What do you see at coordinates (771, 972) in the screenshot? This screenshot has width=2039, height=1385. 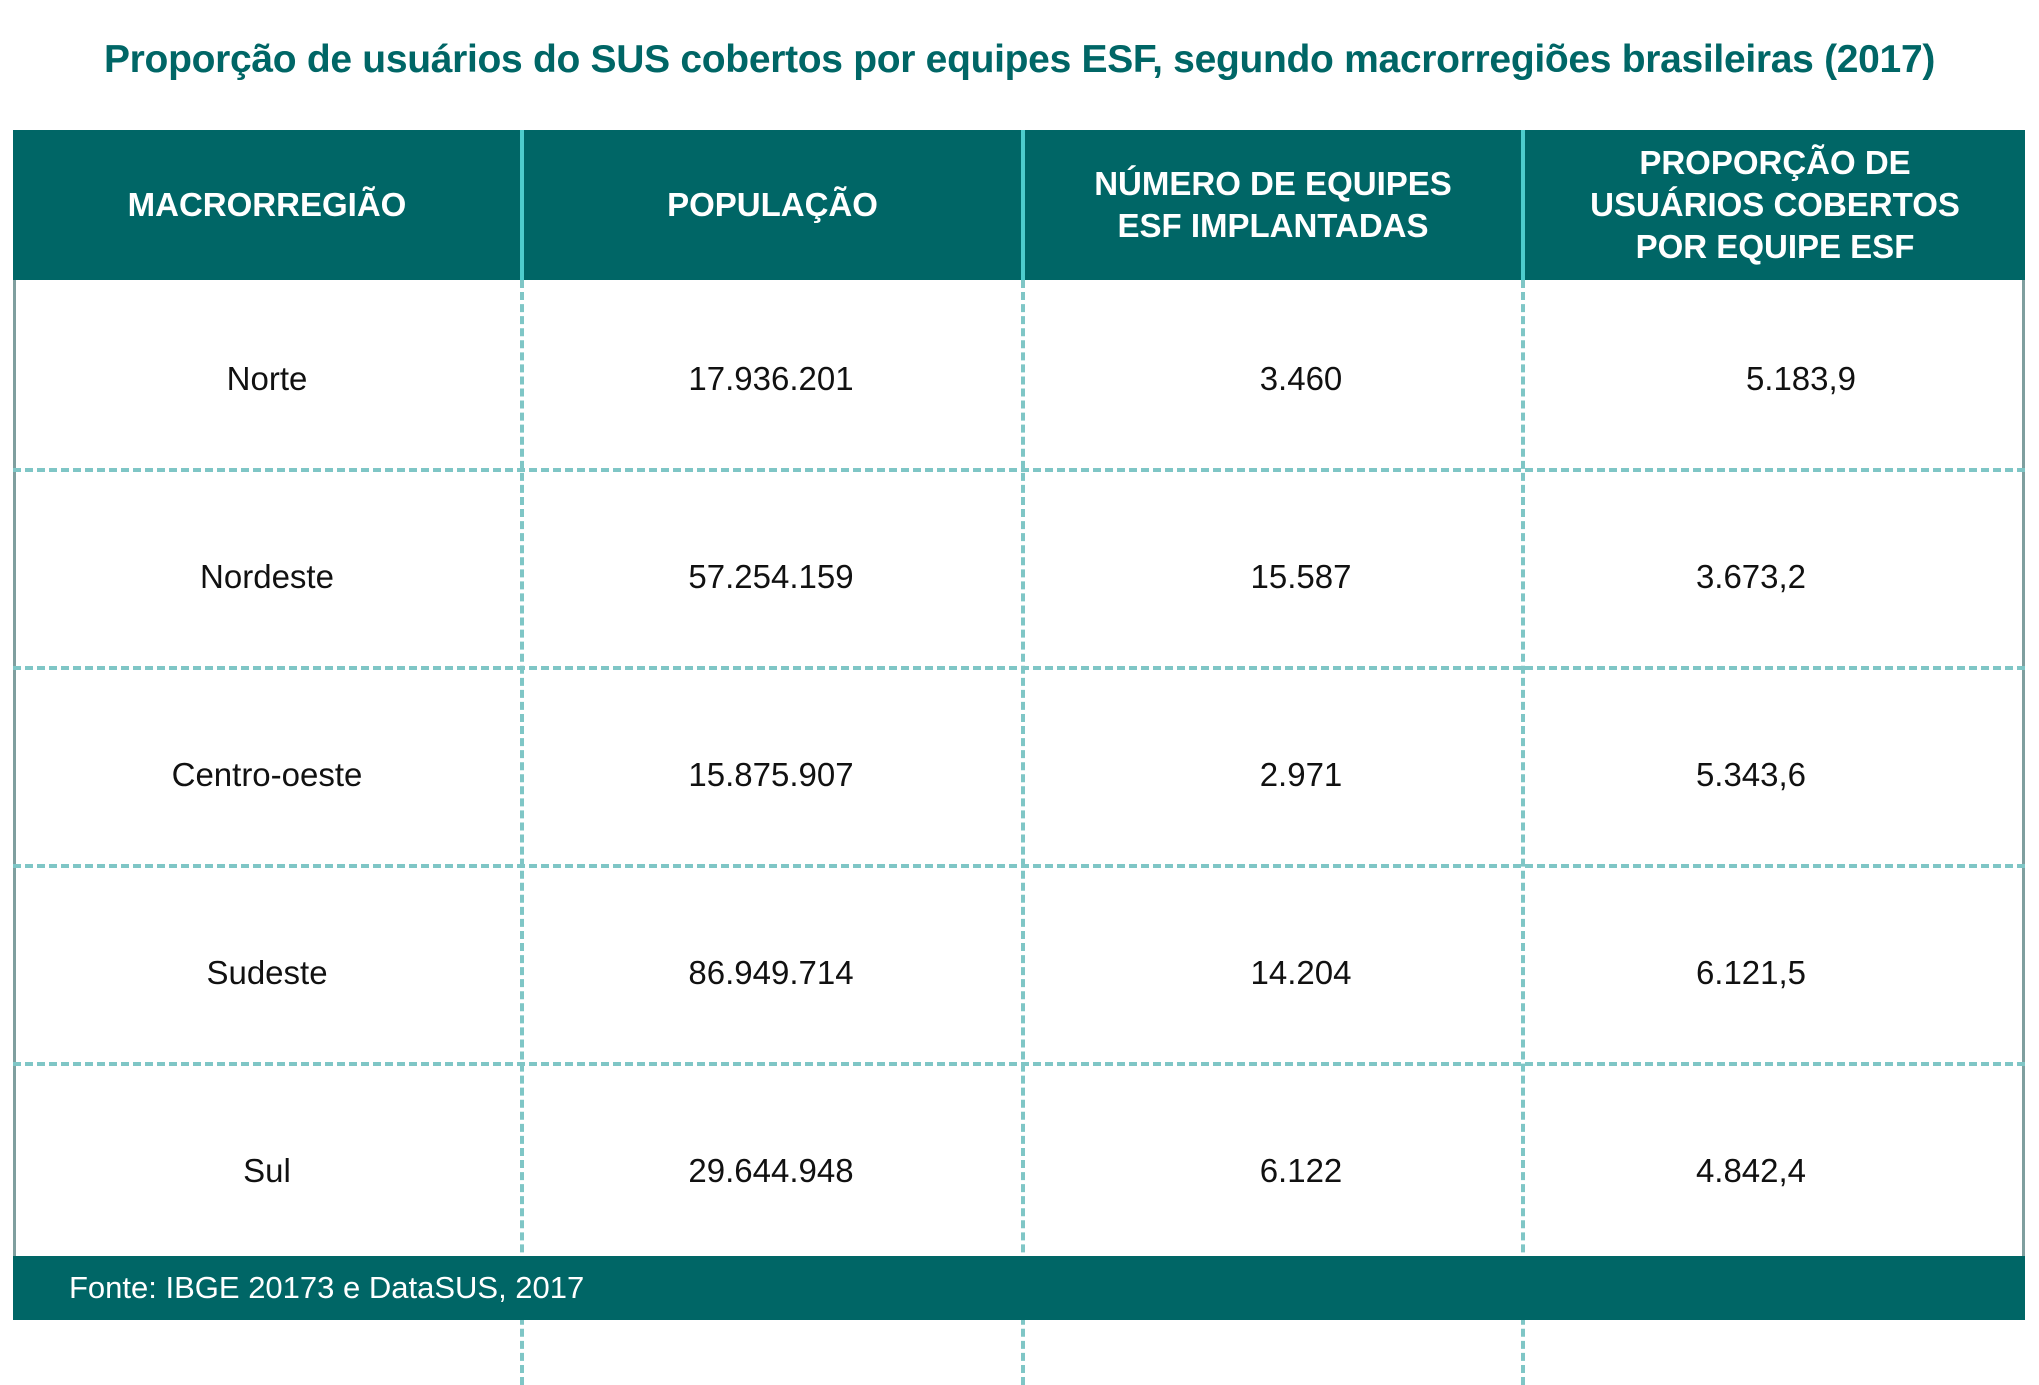 I see `cell-populacao: 86.949.714` at bounding box center [771, 972].